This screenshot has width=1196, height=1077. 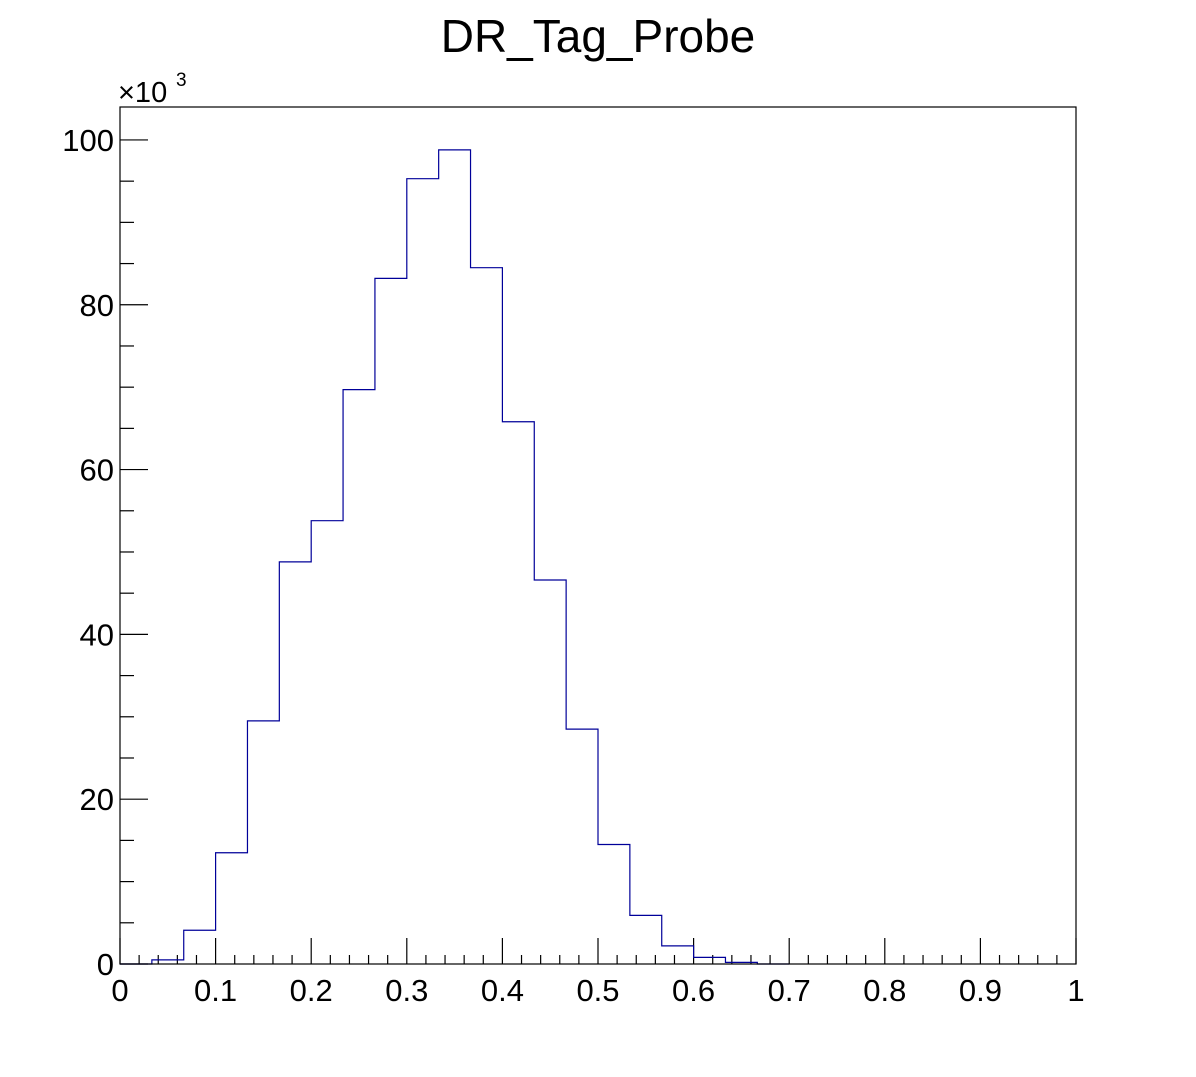 What do you see at coordinates (119, 990) in the screenshot?
I see `x-tick-label: 0` at bounding box center [119, 990].